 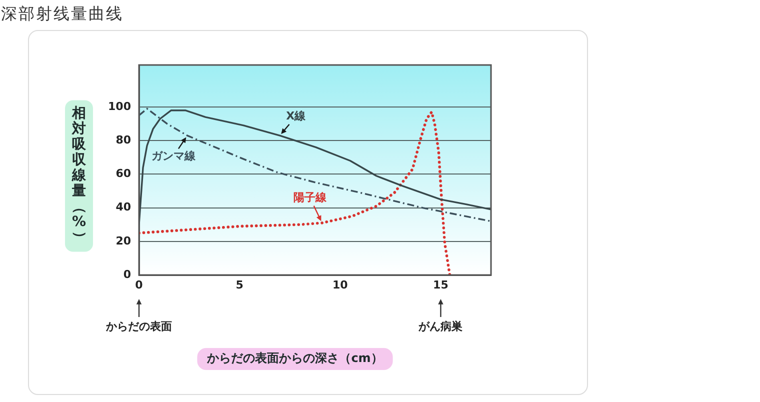 What do you see at coordinates (124, 173) in the screenshot?
I see `y-tick-label: 60` at bounding box center [124, 173].